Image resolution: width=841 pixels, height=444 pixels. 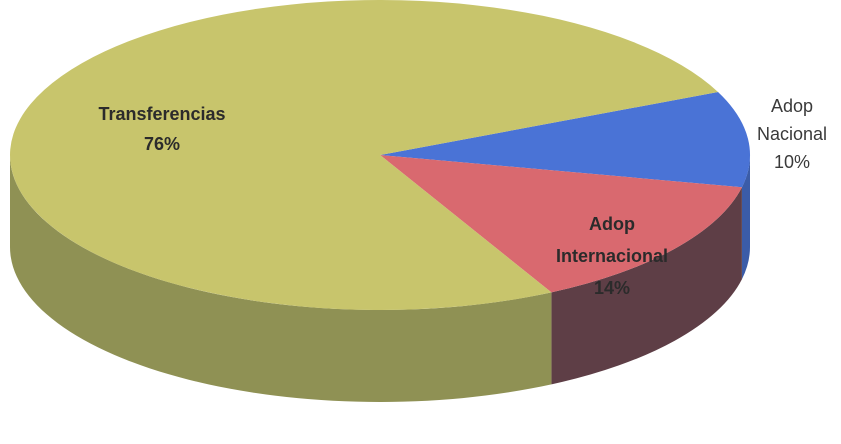 I want to click on label-adop-nacional-value: 10%, so click(x=792, y=162).